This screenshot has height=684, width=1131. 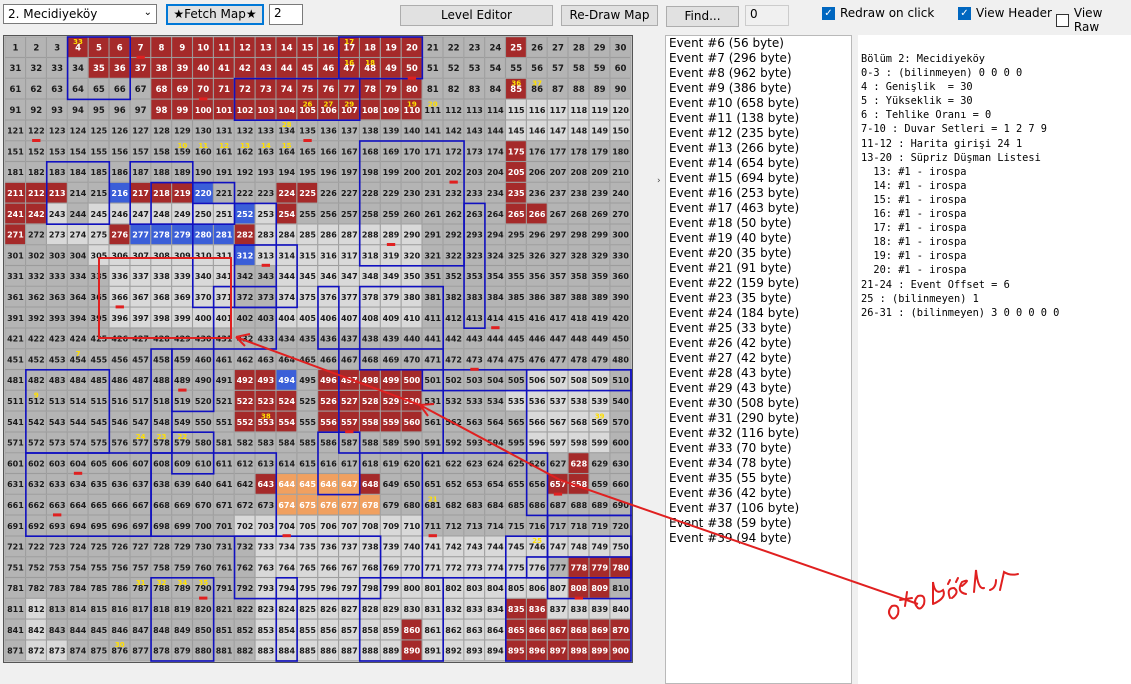 I want to click on map-cell: 582, so click(x=245, y=442).